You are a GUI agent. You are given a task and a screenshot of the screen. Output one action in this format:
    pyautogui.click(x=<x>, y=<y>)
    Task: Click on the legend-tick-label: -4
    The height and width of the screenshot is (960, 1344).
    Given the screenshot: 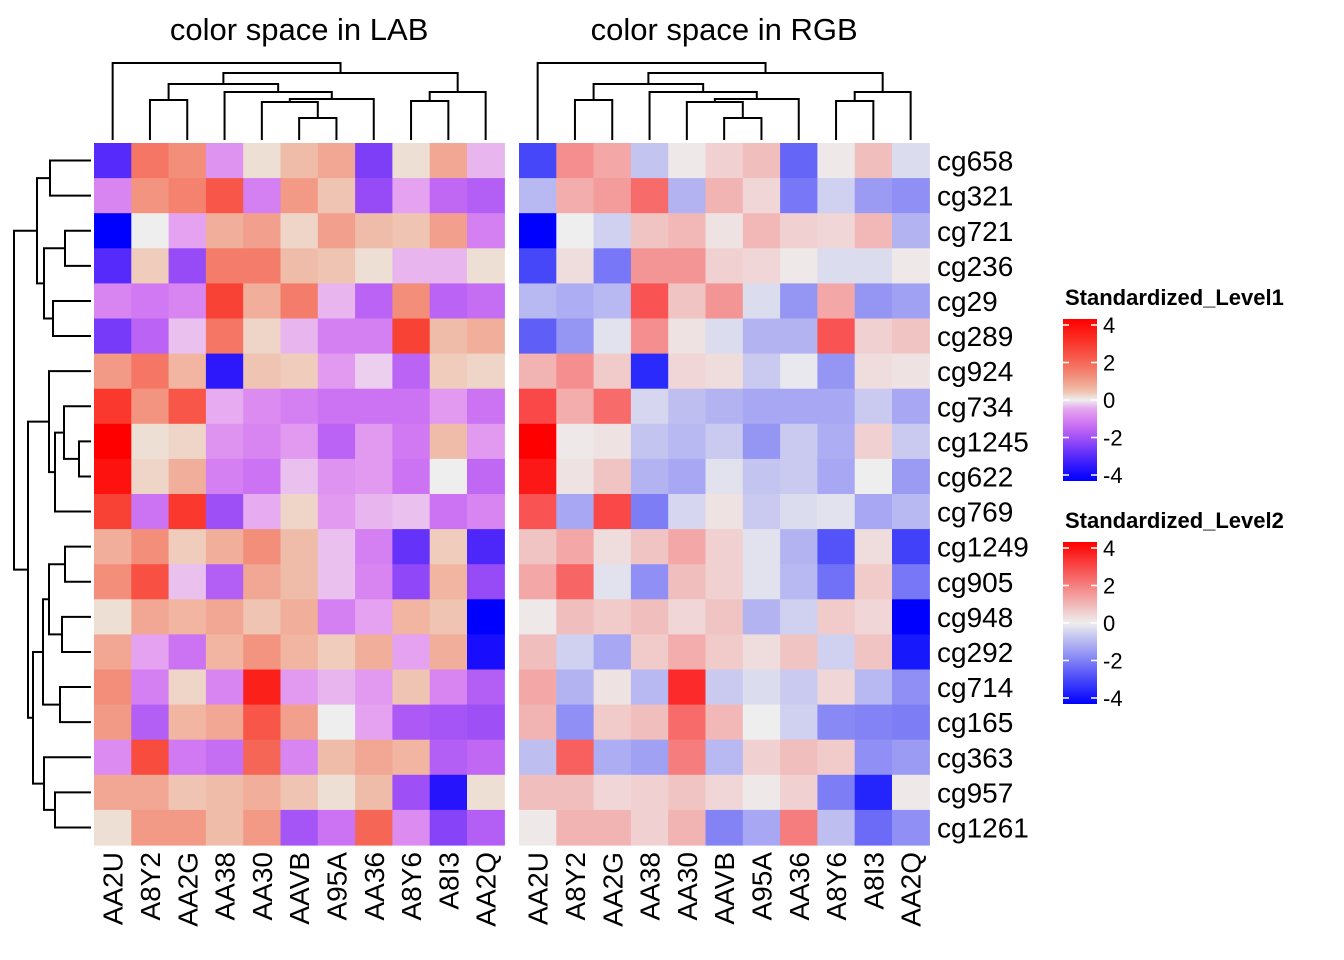 What is the action you would take?
    pyautogui.click(x=1113, y=698)
    